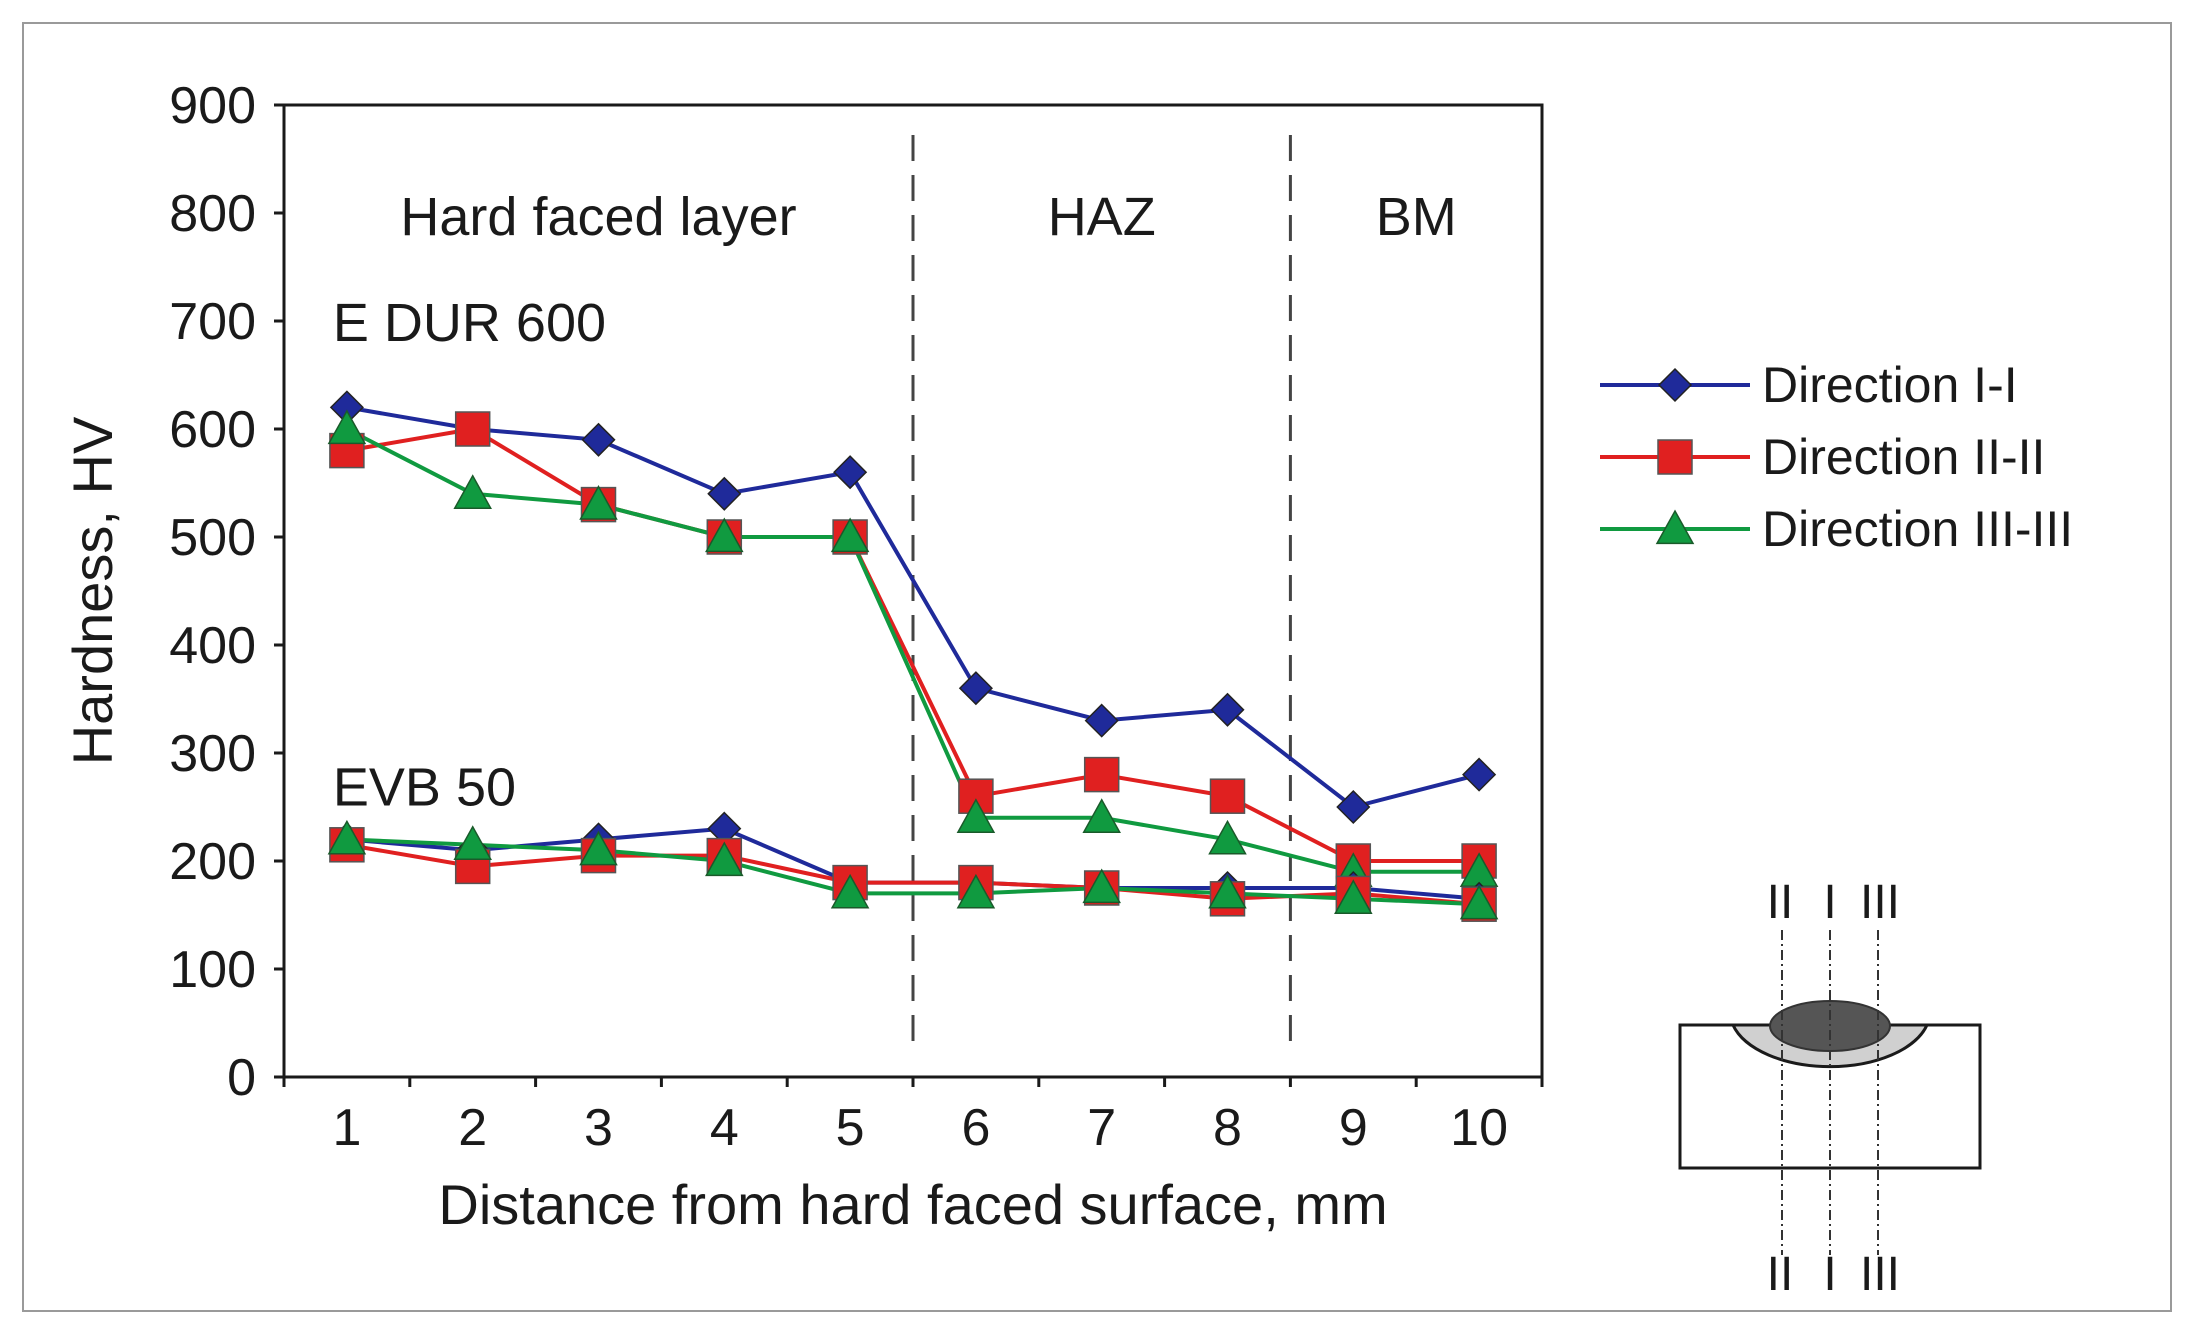  Describe the element at coordinates (724, 1128) in the screenshot. I see `x-tick-label: 4` at that location.